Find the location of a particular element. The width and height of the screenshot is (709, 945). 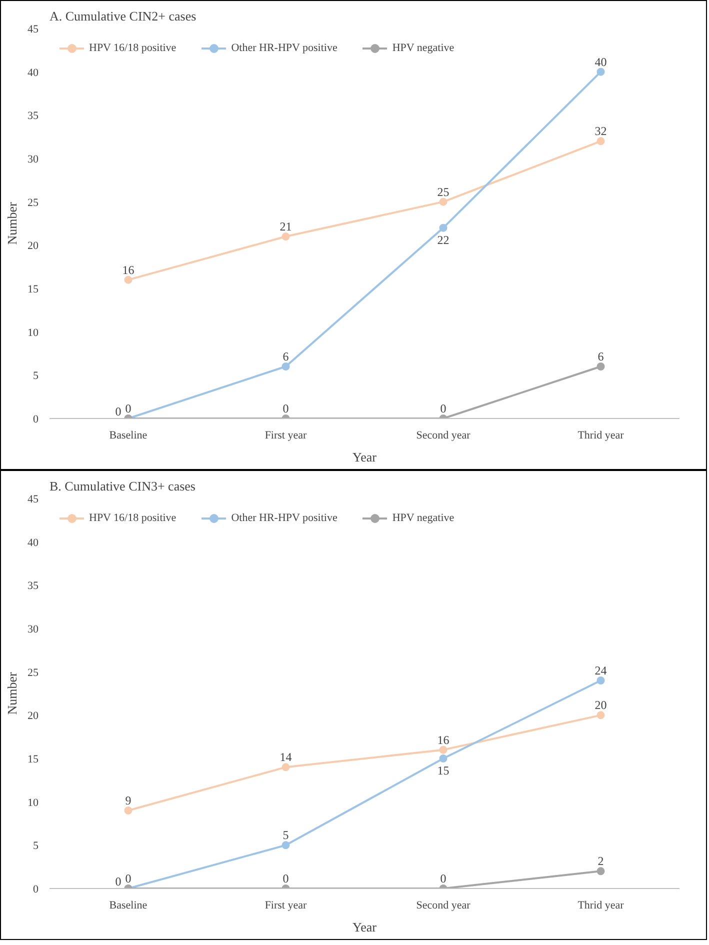

data-label: 9 is located at coordinates (128, 801).